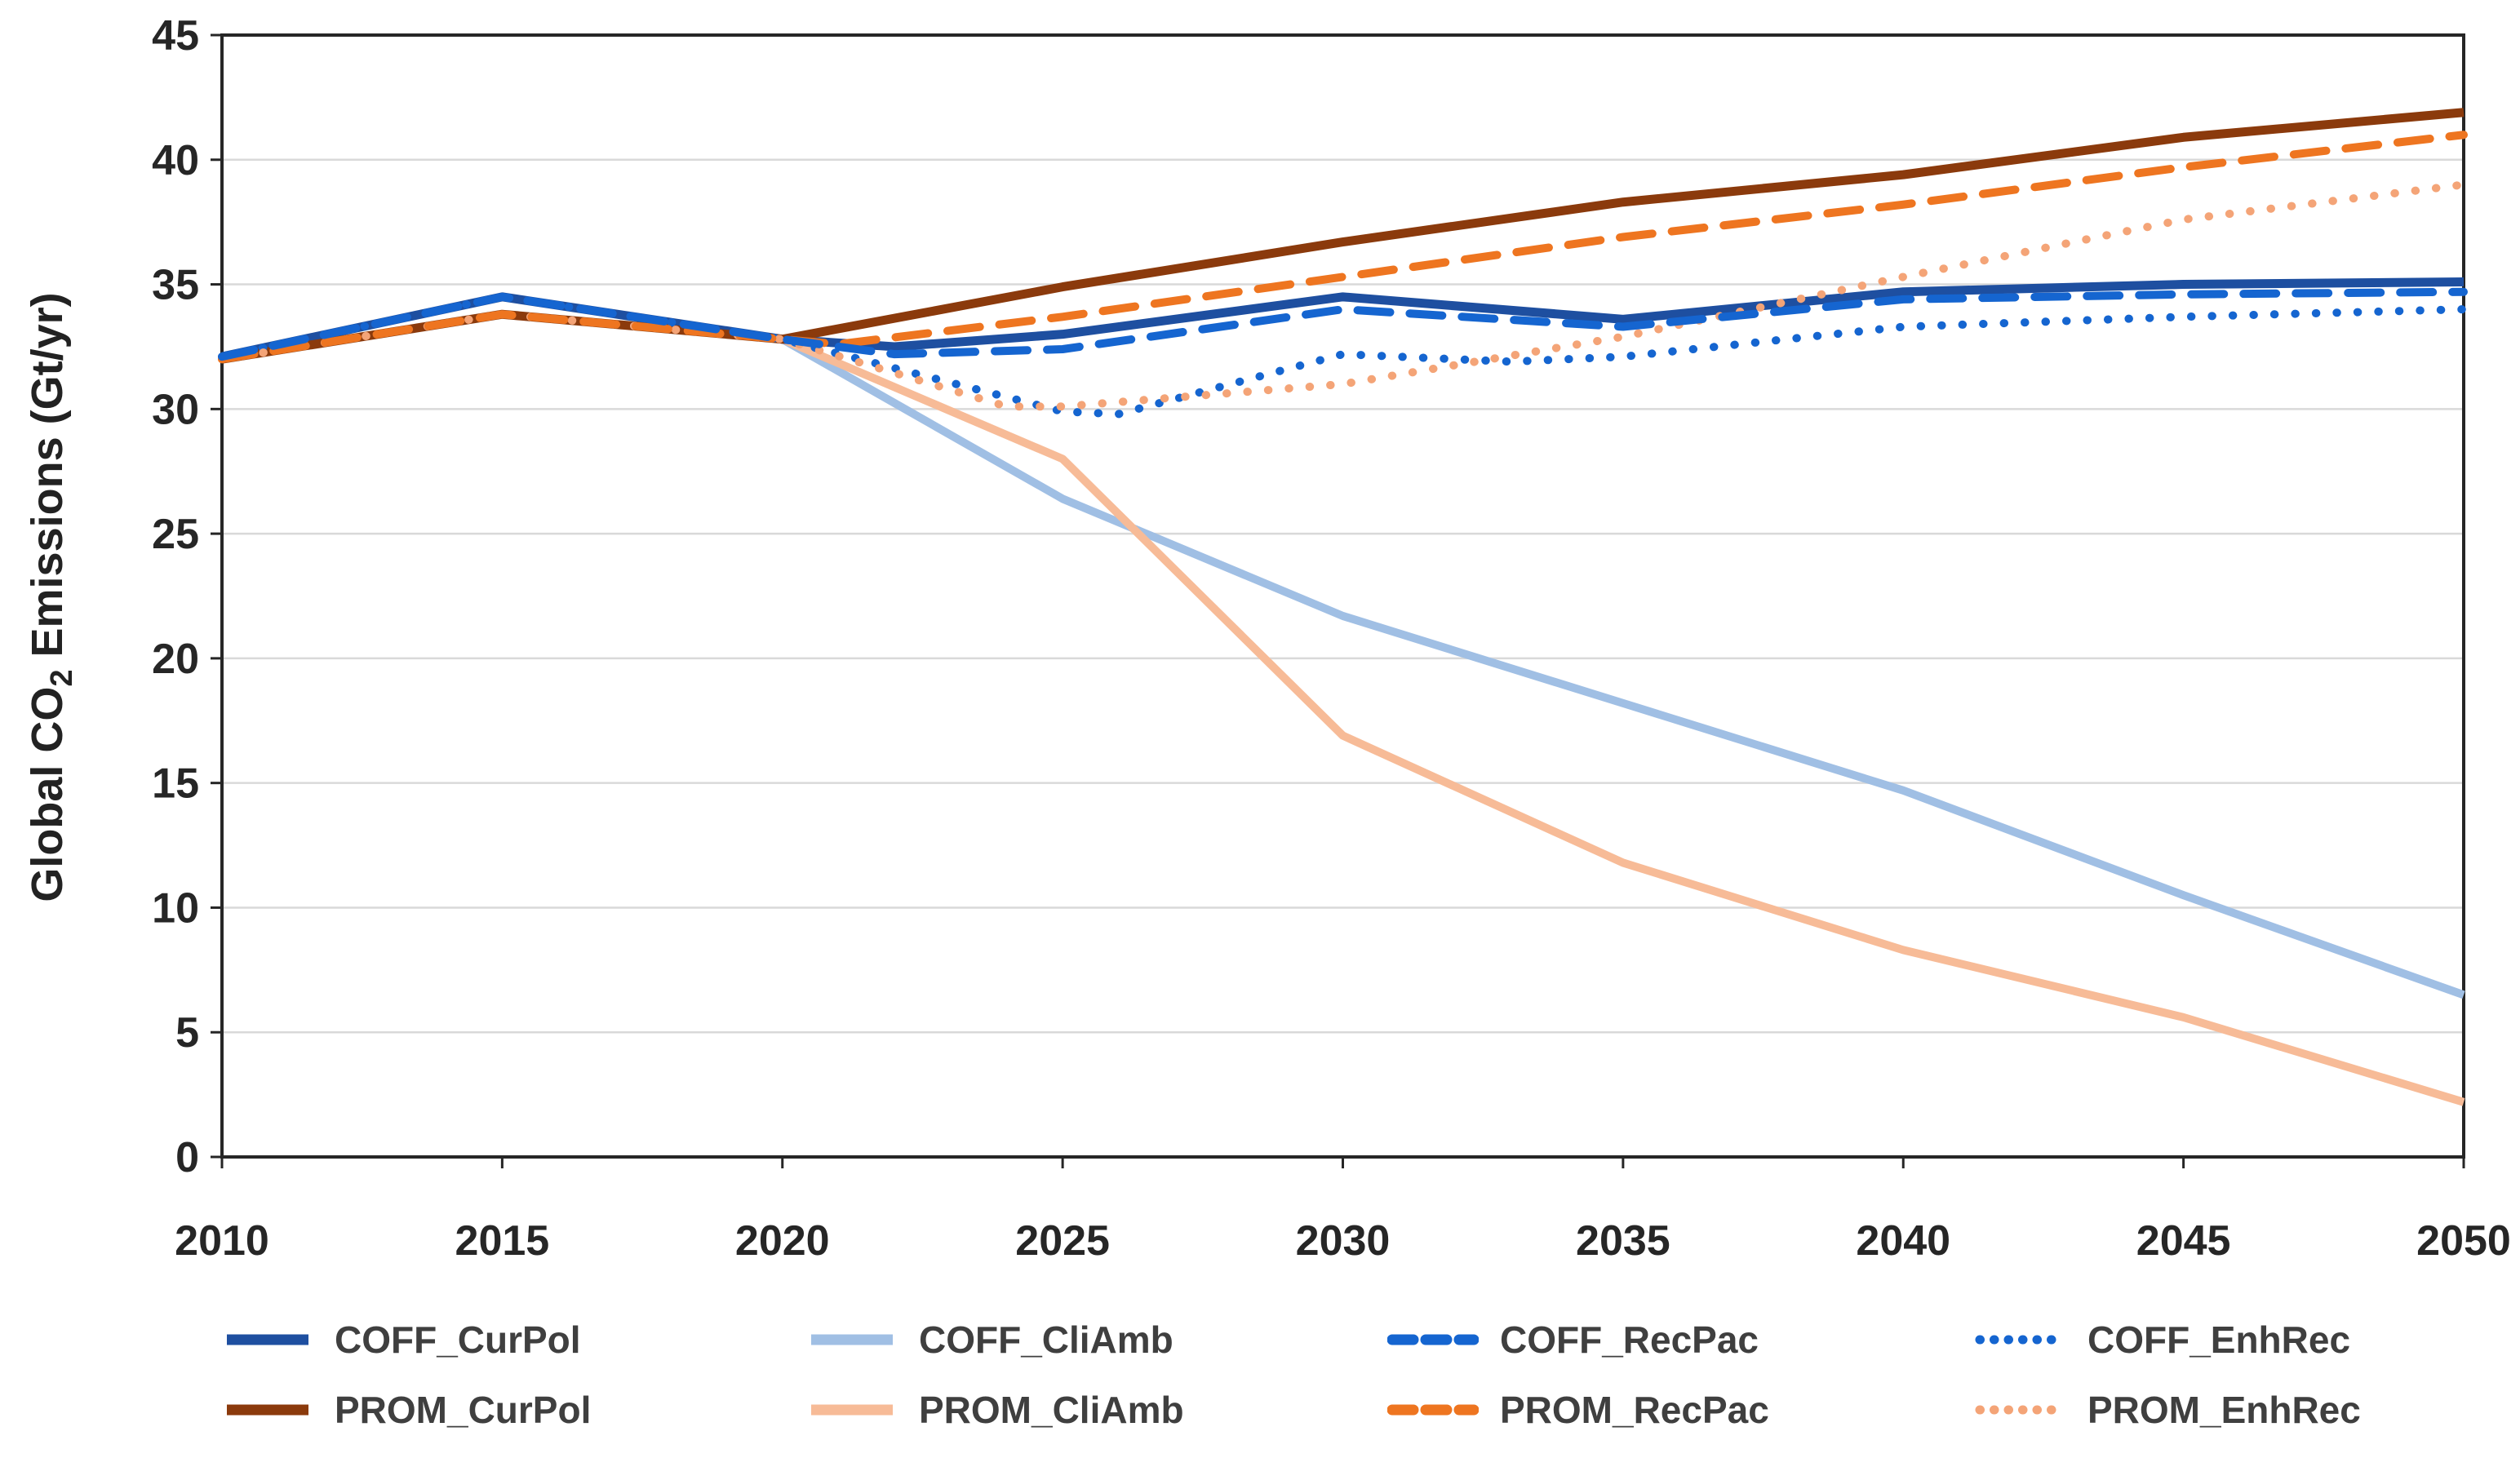 The height and width of the screenshot is (1458, 2520). Describe the element at coordinates (503, 1241) in the screenshot. I see `svg-text: 2015` at that location.